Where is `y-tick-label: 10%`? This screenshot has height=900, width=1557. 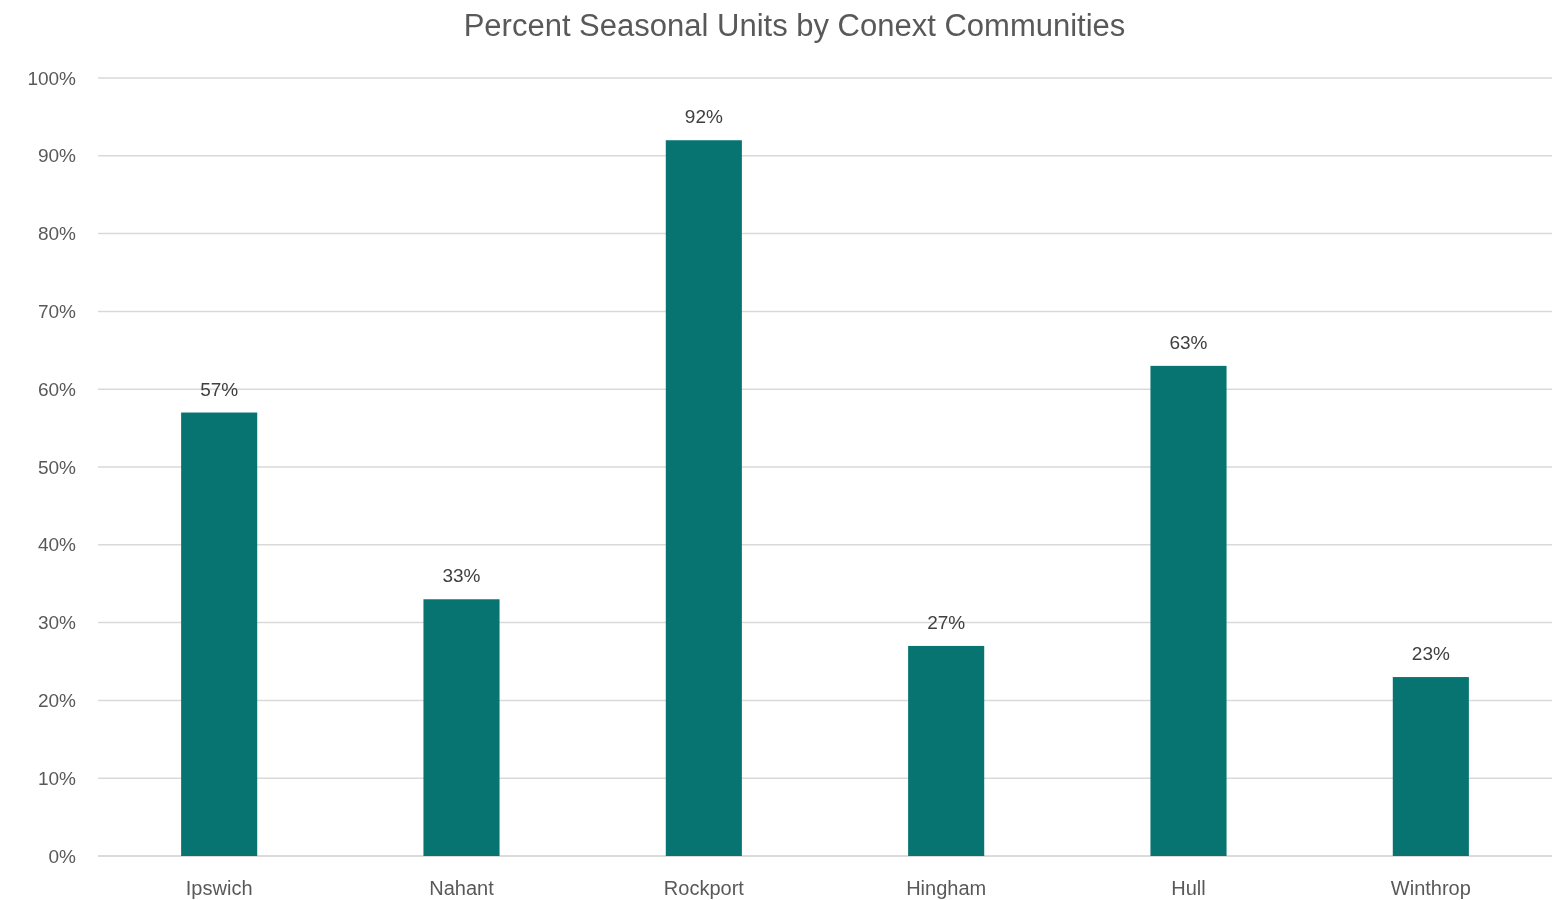
y-tick-label: 10% is located at coordinates (57, 778).